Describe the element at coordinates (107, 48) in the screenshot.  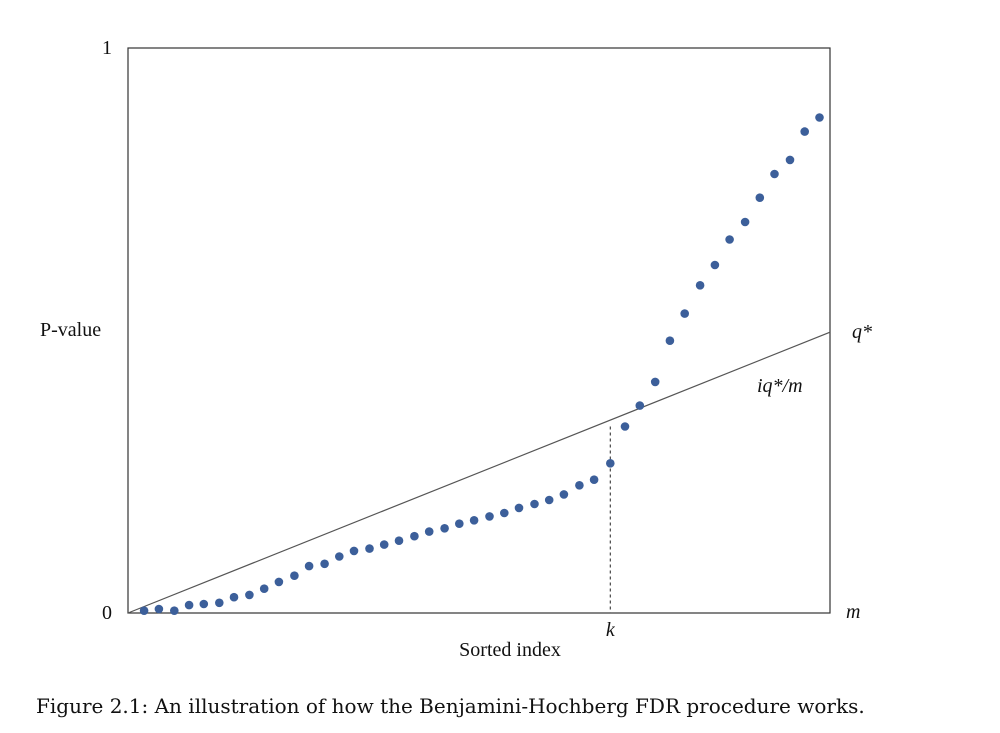
I see `y-tick-1: 1` at that location.